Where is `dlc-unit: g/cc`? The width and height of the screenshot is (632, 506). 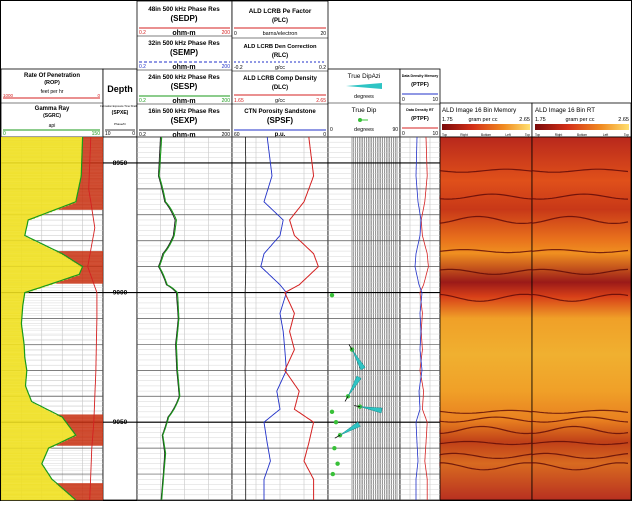 dlc-unit: g/cc is located at coordinates (280, 101).